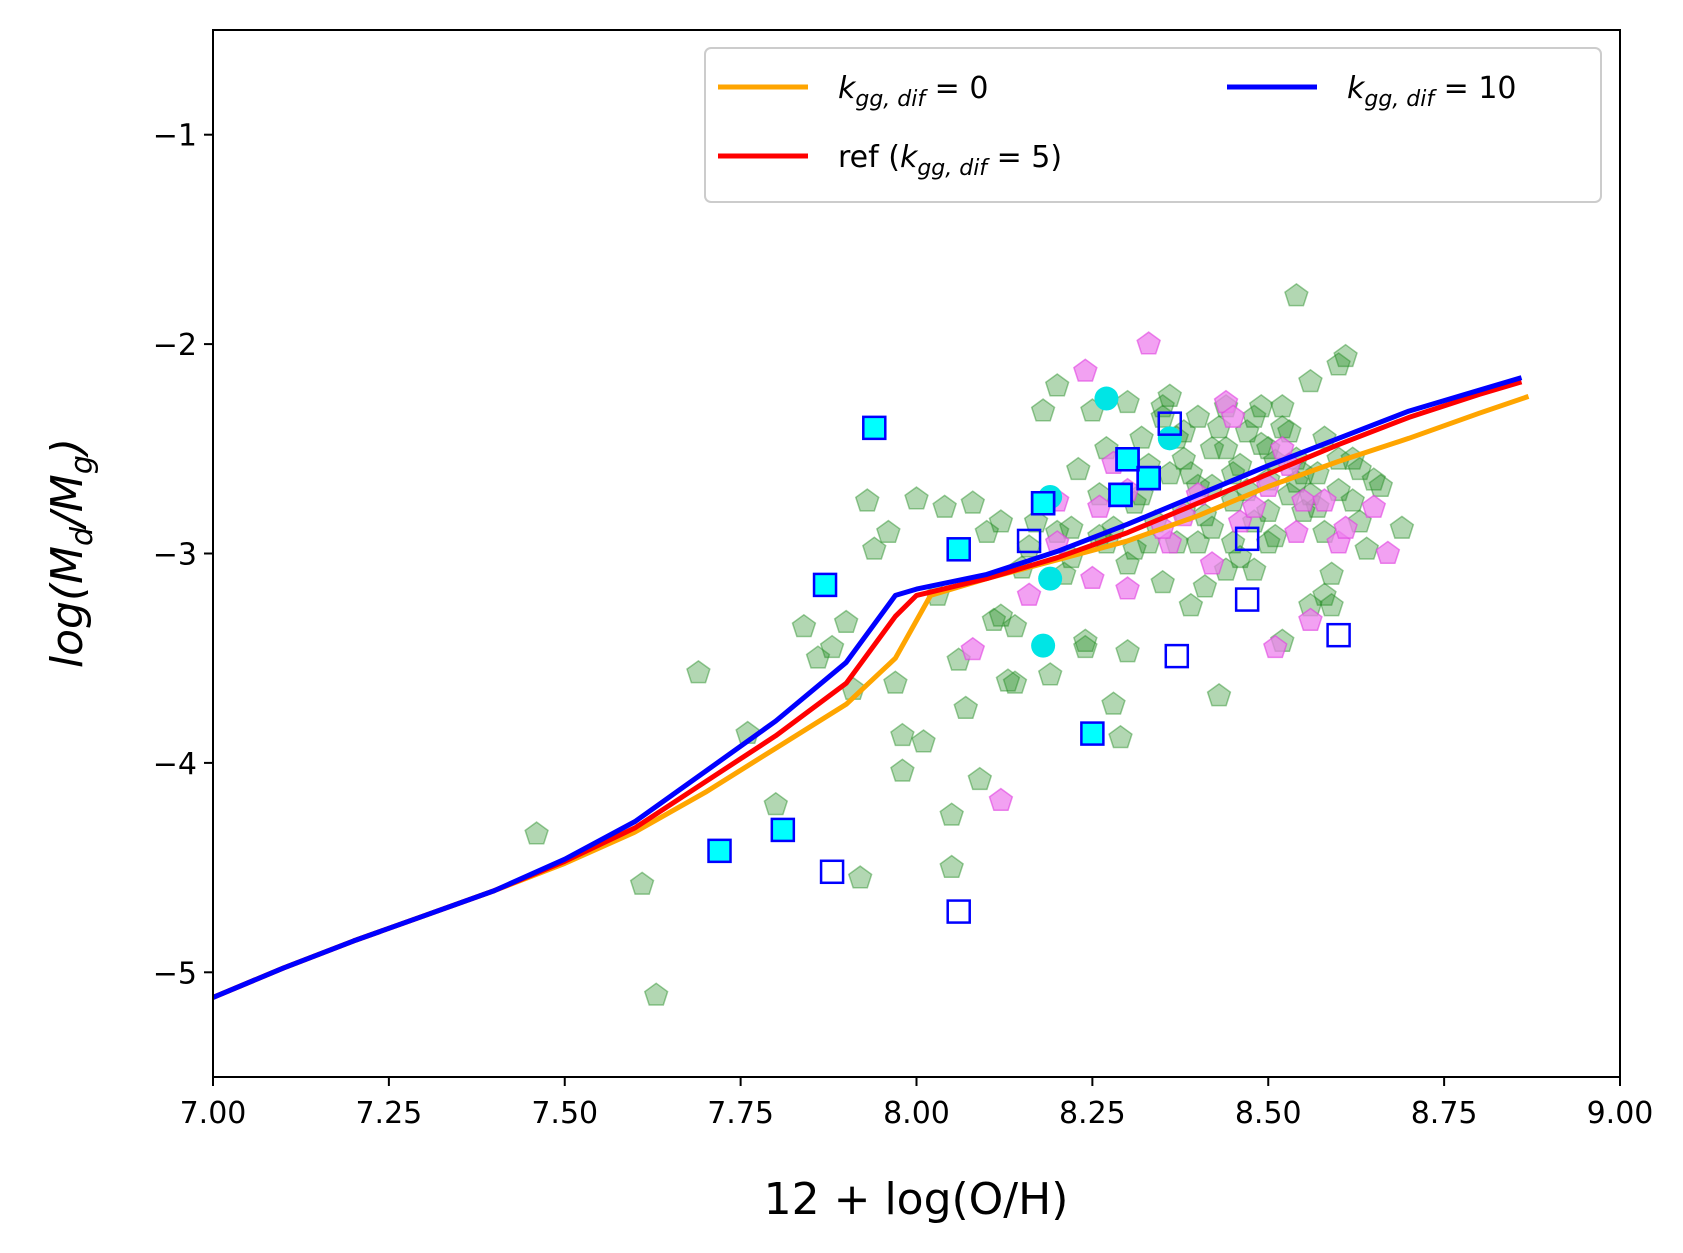 This screenshot has height=1253, width=1683. What do you see at coordinates (175, 973) in the screenshot?
I see `y-tick-label: −5` at bounding box center [175, 973].